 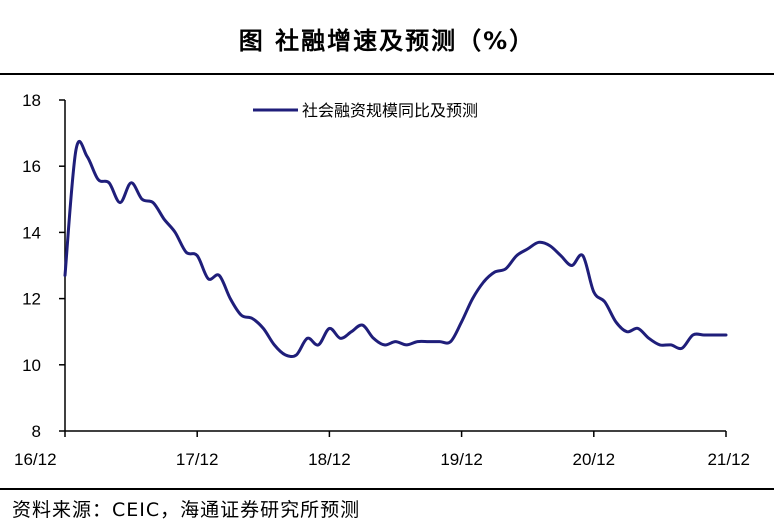 I want to click on source-note: 资料来源：CEIC，海通证券研究所预测, so click(x=186, y=510).